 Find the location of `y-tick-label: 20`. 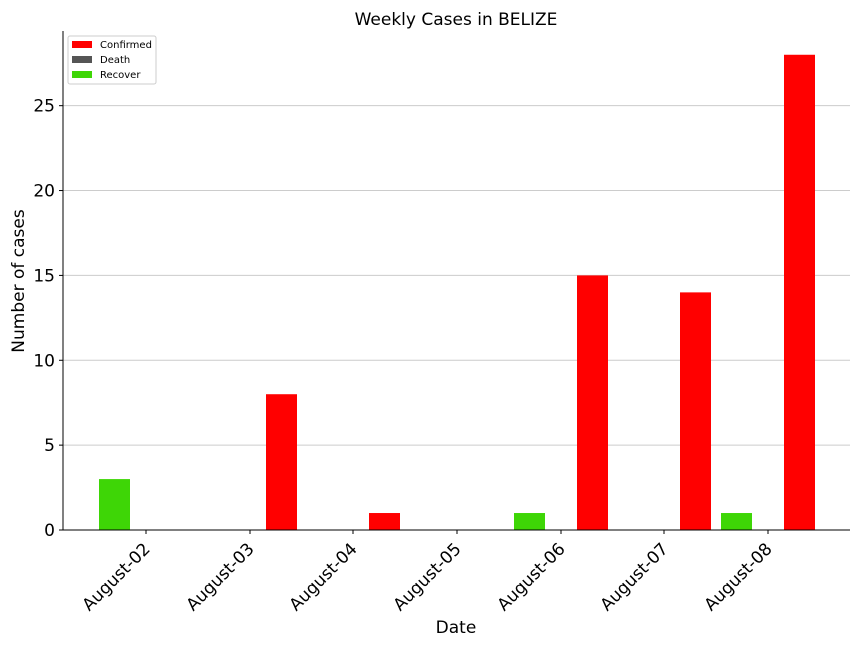

y-tick-label: 20 is located at coordinates (44, 192).